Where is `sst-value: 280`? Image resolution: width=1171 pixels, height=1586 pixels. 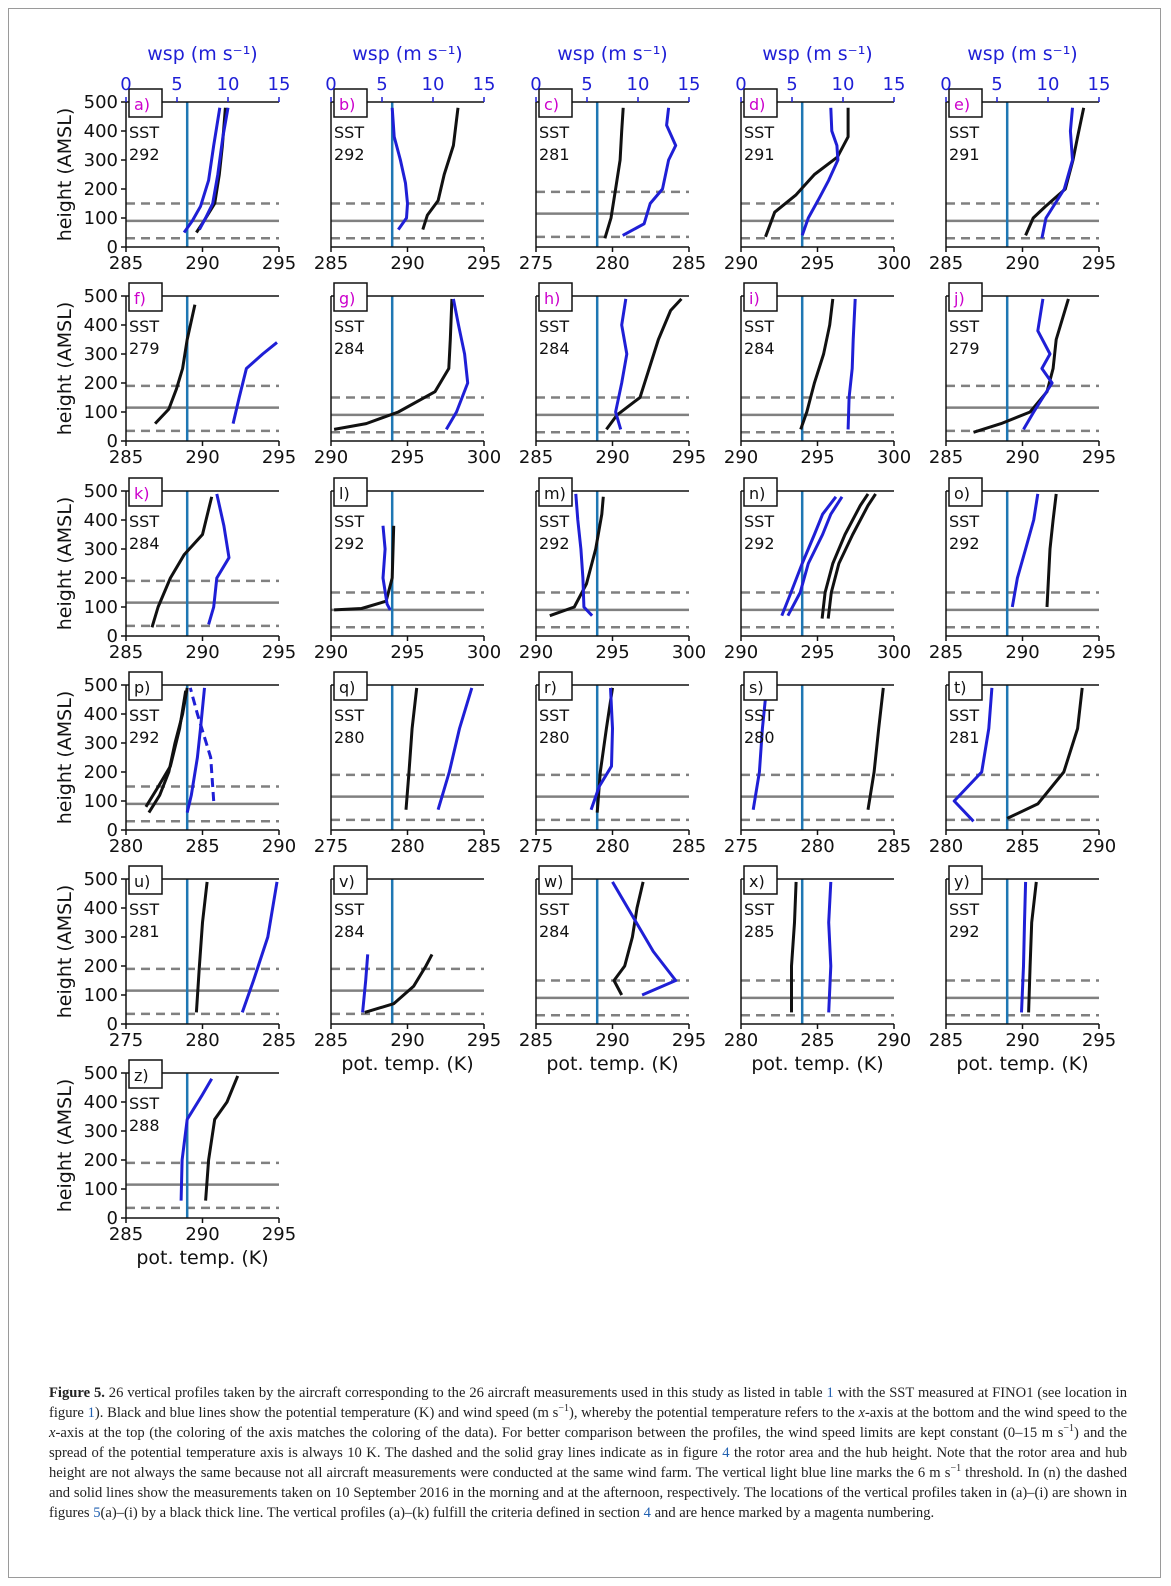 sst-value: 280 is located at coordinates (554, 737).